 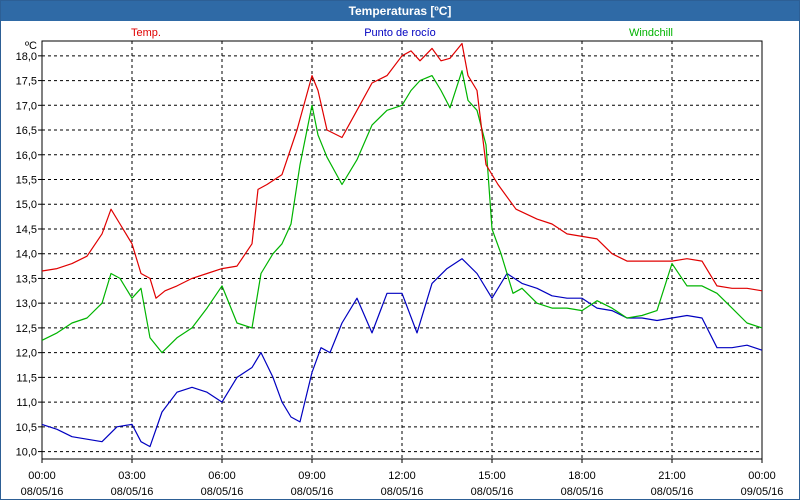 What do you see at coordinates (26, 279) in the screenshot?
I see `y-tick-label: 13,5` at bounding box center [26, 279].